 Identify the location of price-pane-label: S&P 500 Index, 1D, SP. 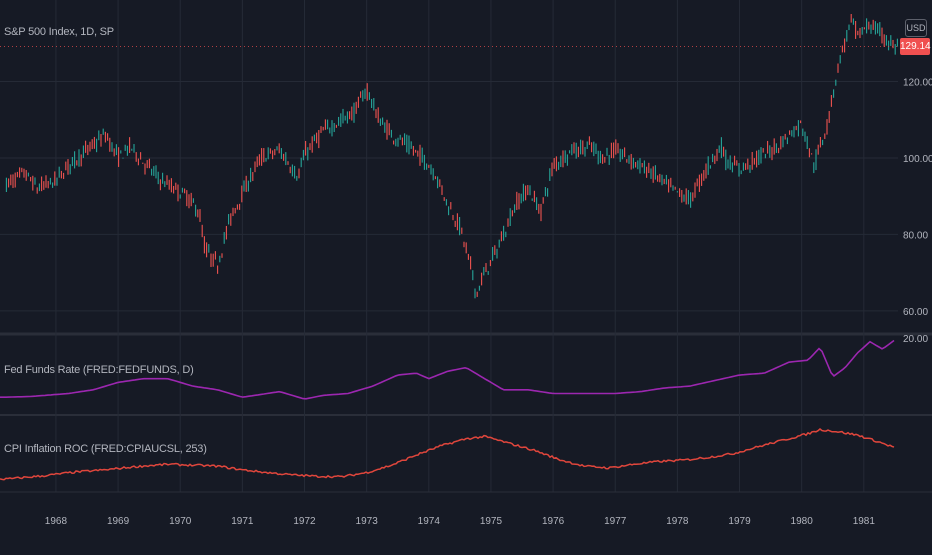
(59, 32).